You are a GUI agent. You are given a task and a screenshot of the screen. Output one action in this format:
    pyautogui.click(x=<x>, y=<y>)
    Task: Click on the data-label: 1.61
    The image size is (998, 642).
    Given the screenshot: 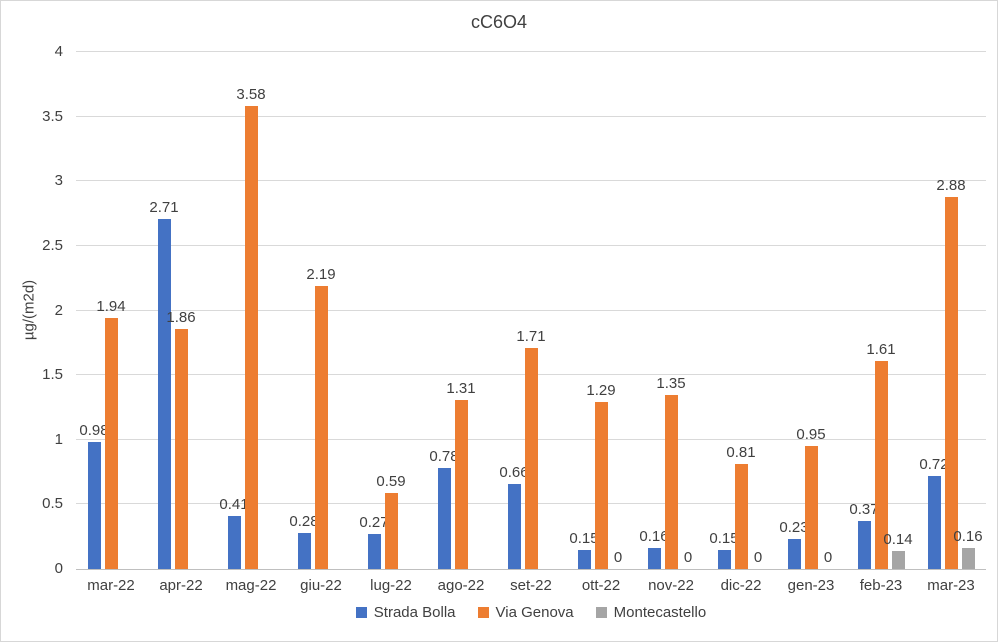 What is the action you would take?
    pyautogui.click(x=881, y=349)
    